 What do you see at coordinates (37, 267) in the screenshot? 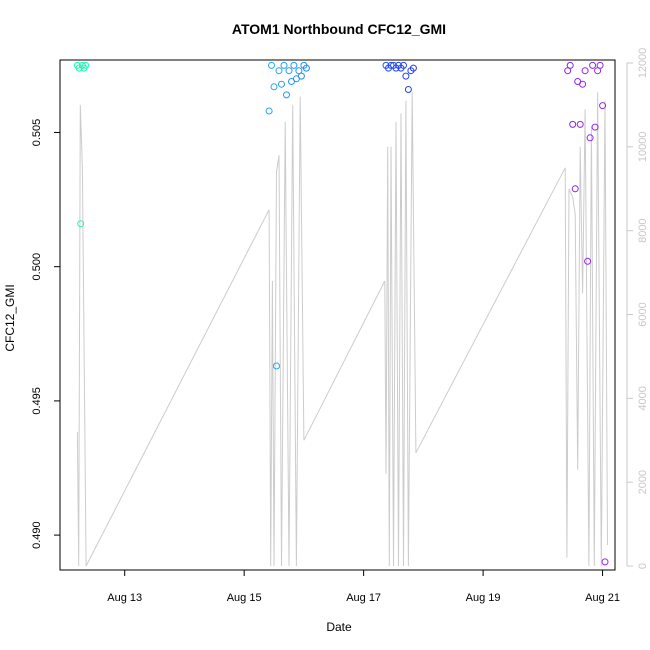
I see `y-tick-label: 0.500` at bounding box center [37, 267].